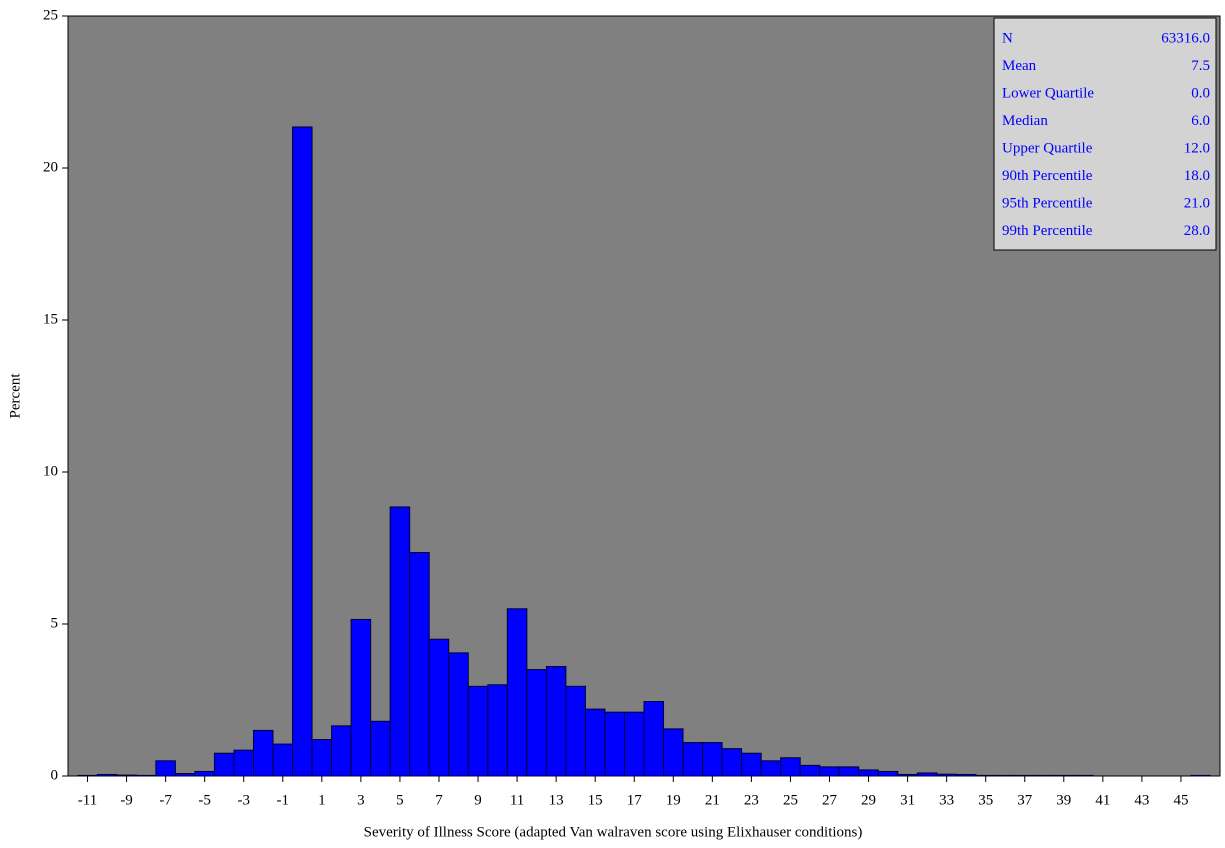 The width and height of the screenshot is (1225, 848). What do you see at coordinates (478, 800) in the screenshot?
I see `x-tick-label: 9` at bounding box center [478, 800].